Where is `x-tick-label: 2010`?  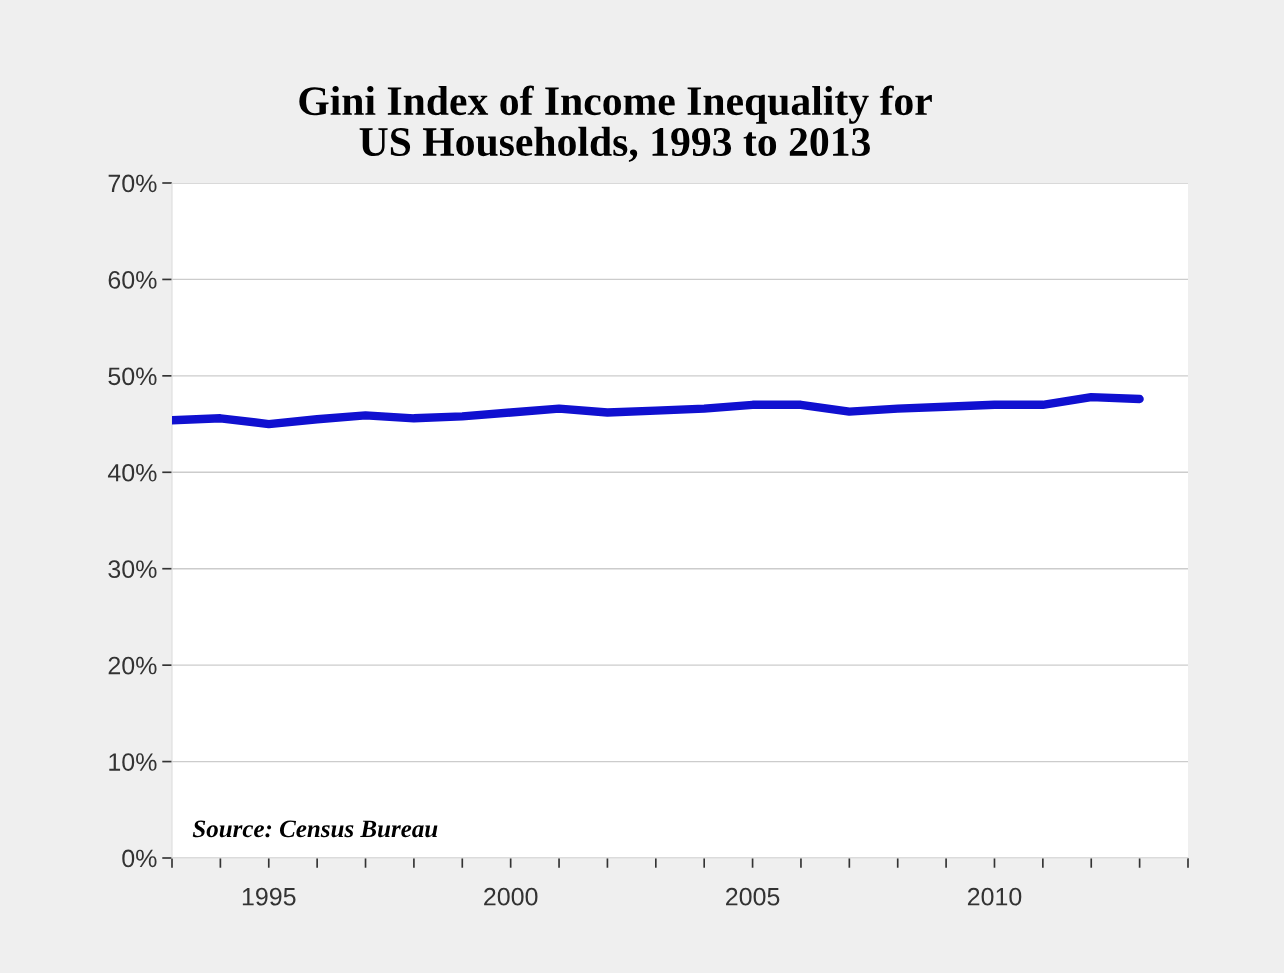 x-tick-label: 2010 is located at coordinates (994, 896).